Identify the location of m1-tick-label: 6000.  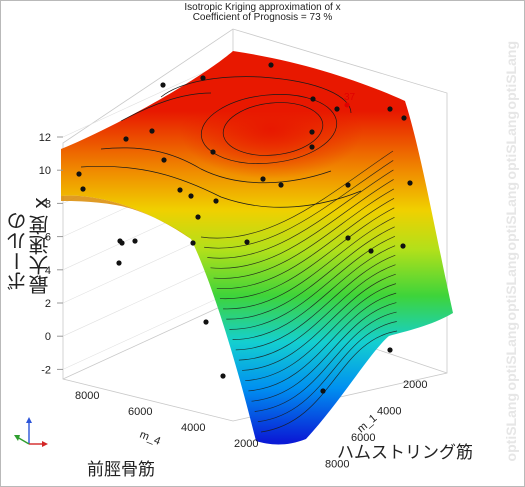
(363, 438).